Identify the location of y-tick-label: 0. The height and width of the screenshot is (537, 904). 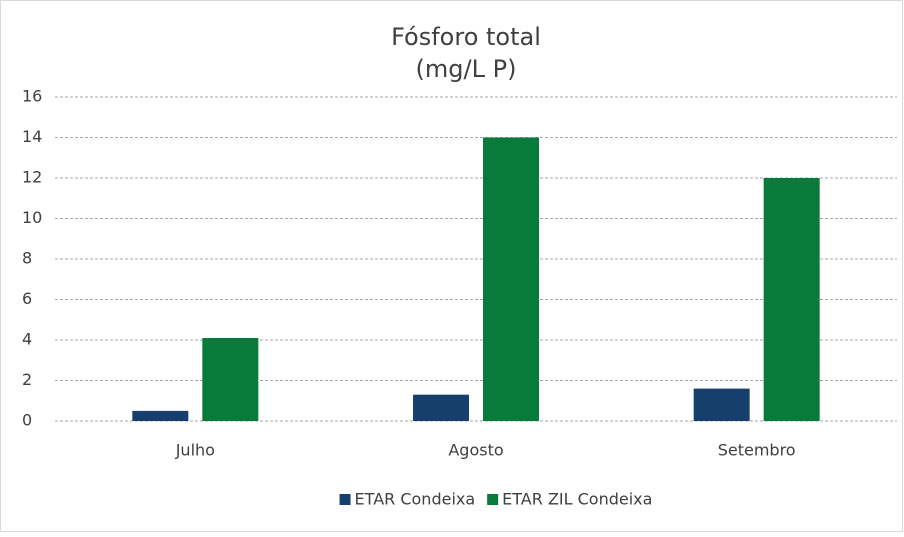
(27, 420).